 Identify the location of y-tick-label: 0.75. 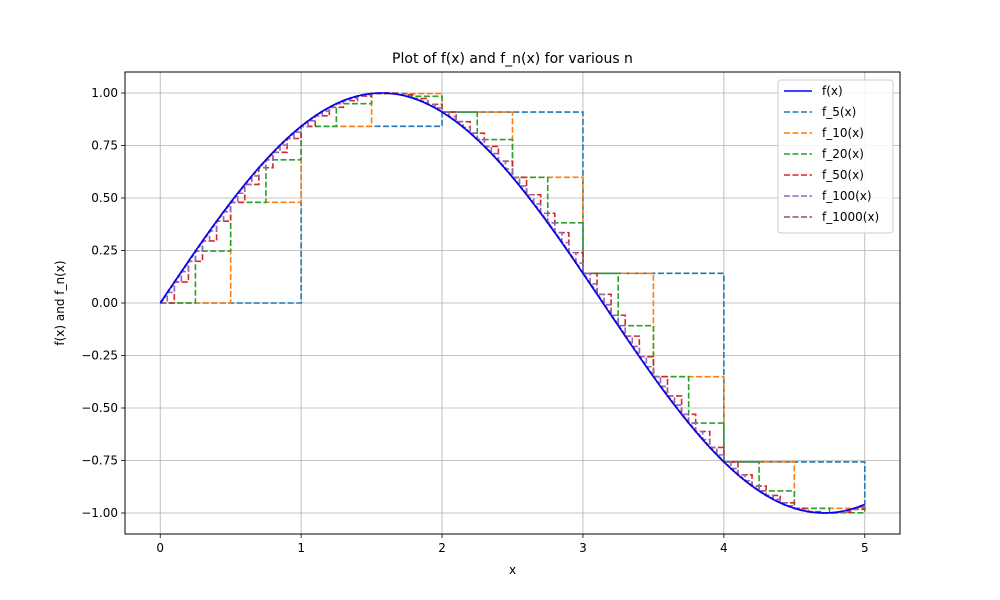
(104, 146).